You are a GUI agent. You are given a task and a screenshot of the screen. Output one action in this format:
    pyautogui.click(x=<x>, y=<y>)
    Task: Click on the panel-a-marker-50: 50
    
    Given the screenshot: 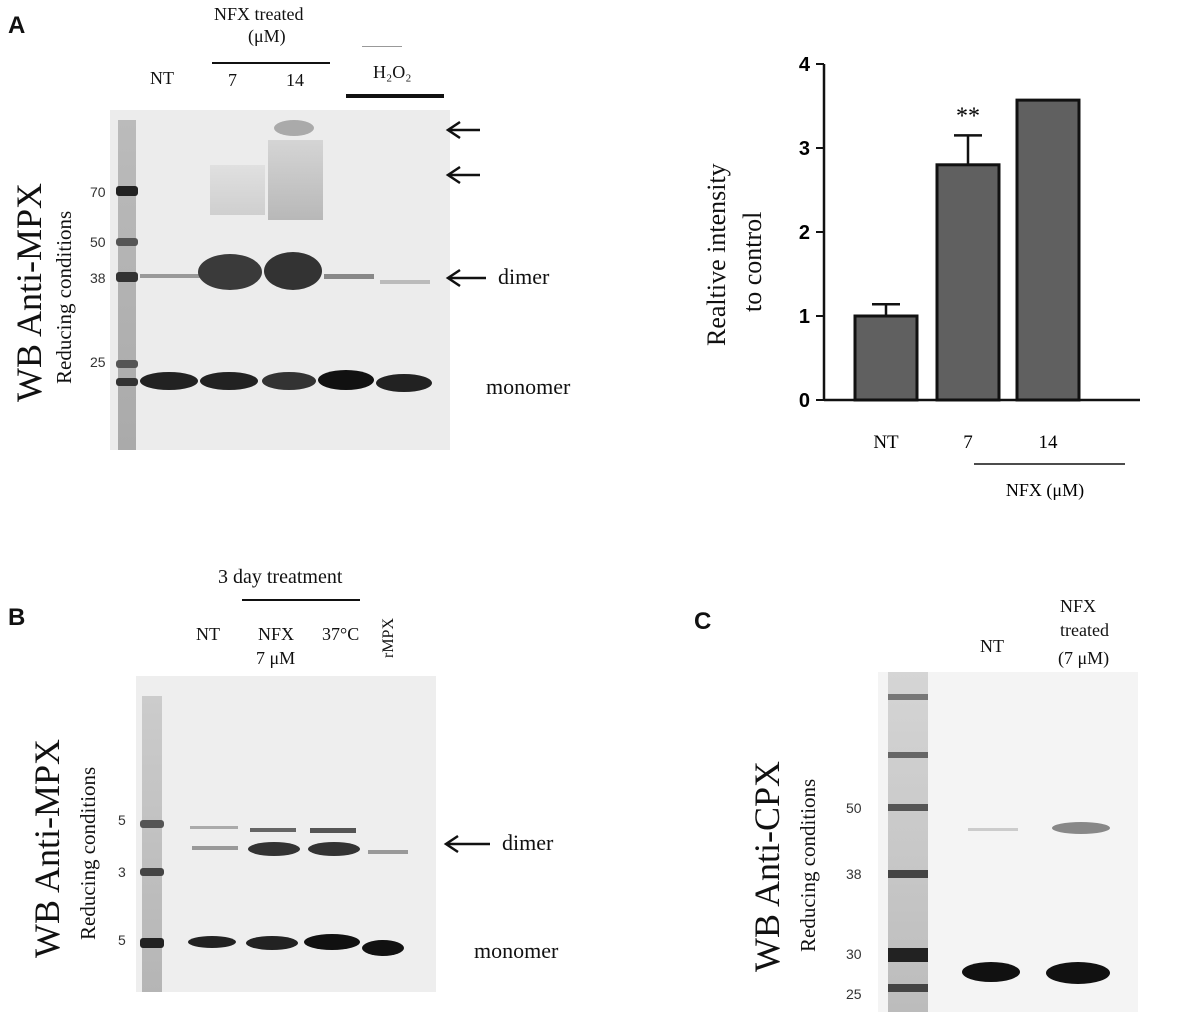 What is the action you would take?
    pyautogui.click(x=98, y=242)
    